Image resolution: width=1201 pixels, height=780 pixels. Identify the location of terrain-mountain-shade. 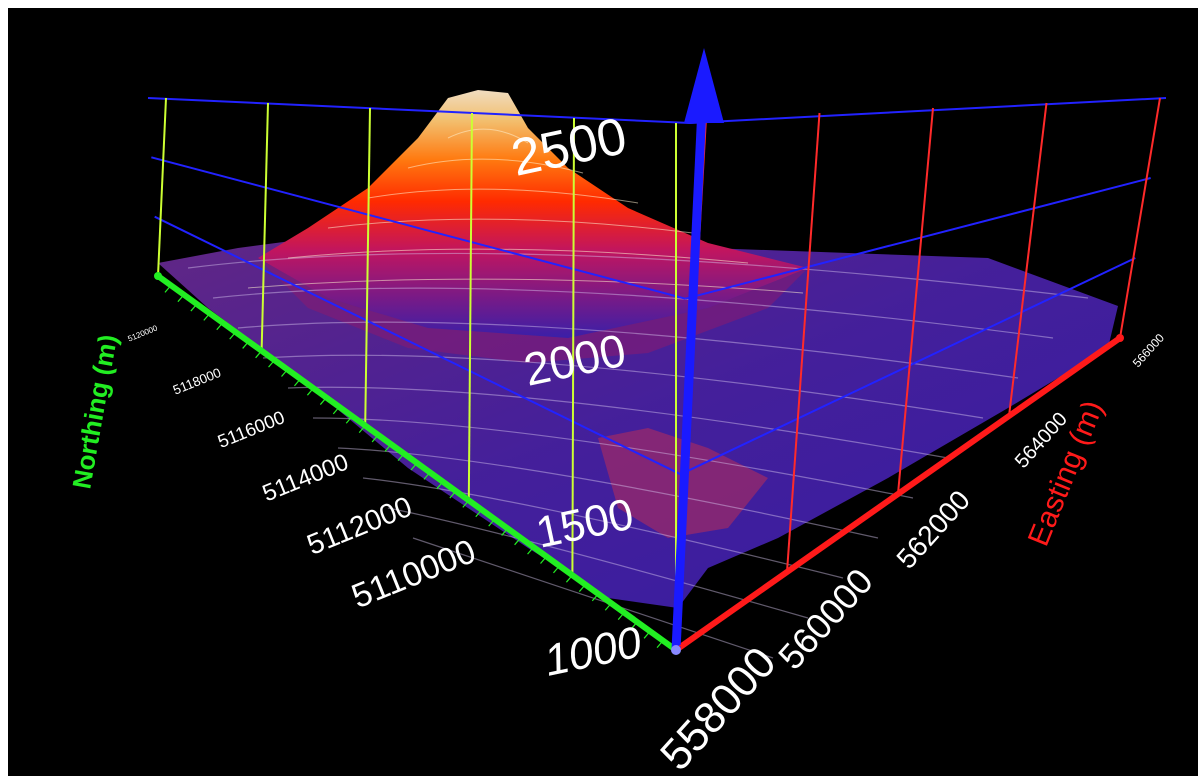
(533, 310).